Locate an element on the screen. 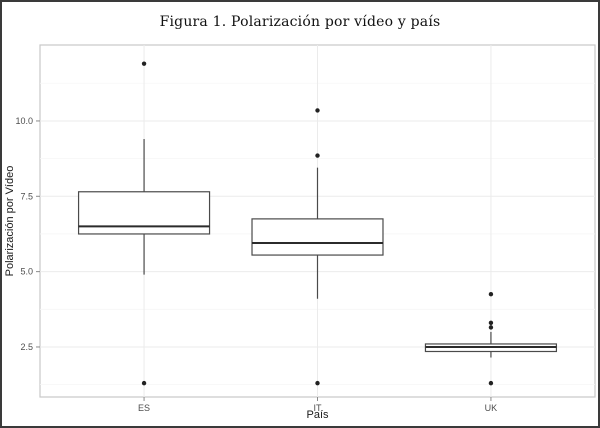 Image resolution: width=600 pixels, height=428 pixels. x-axis-title: País is located at coordinates (317, 415).